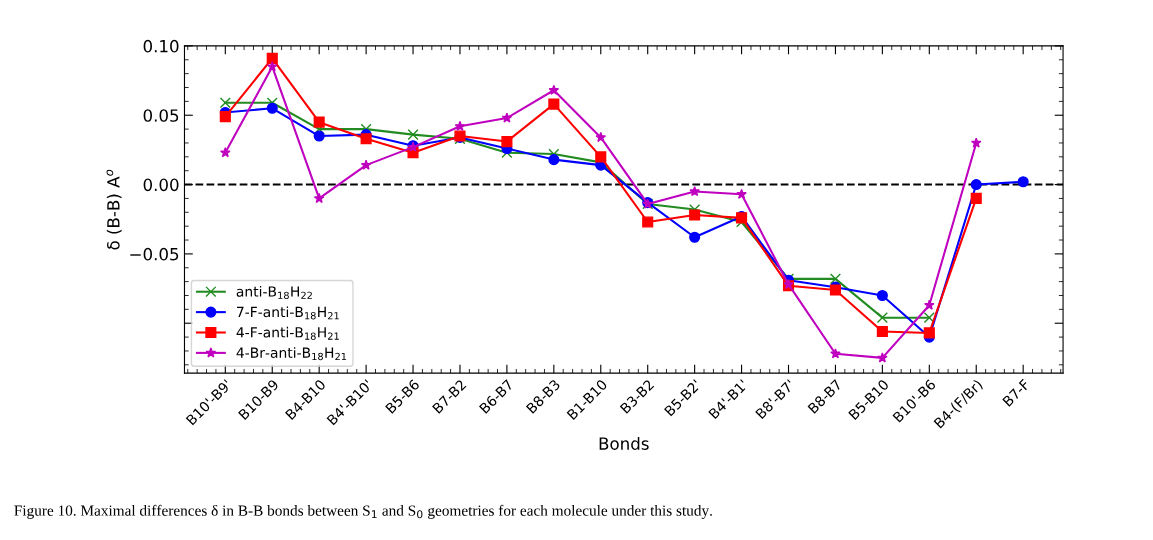 The width and height of the screenshot is (1153, 540). What do you see at coordinates (161, 185) in the screenshot?
I see `y-tick-label: 0.00` at bounding box center [161, 185].